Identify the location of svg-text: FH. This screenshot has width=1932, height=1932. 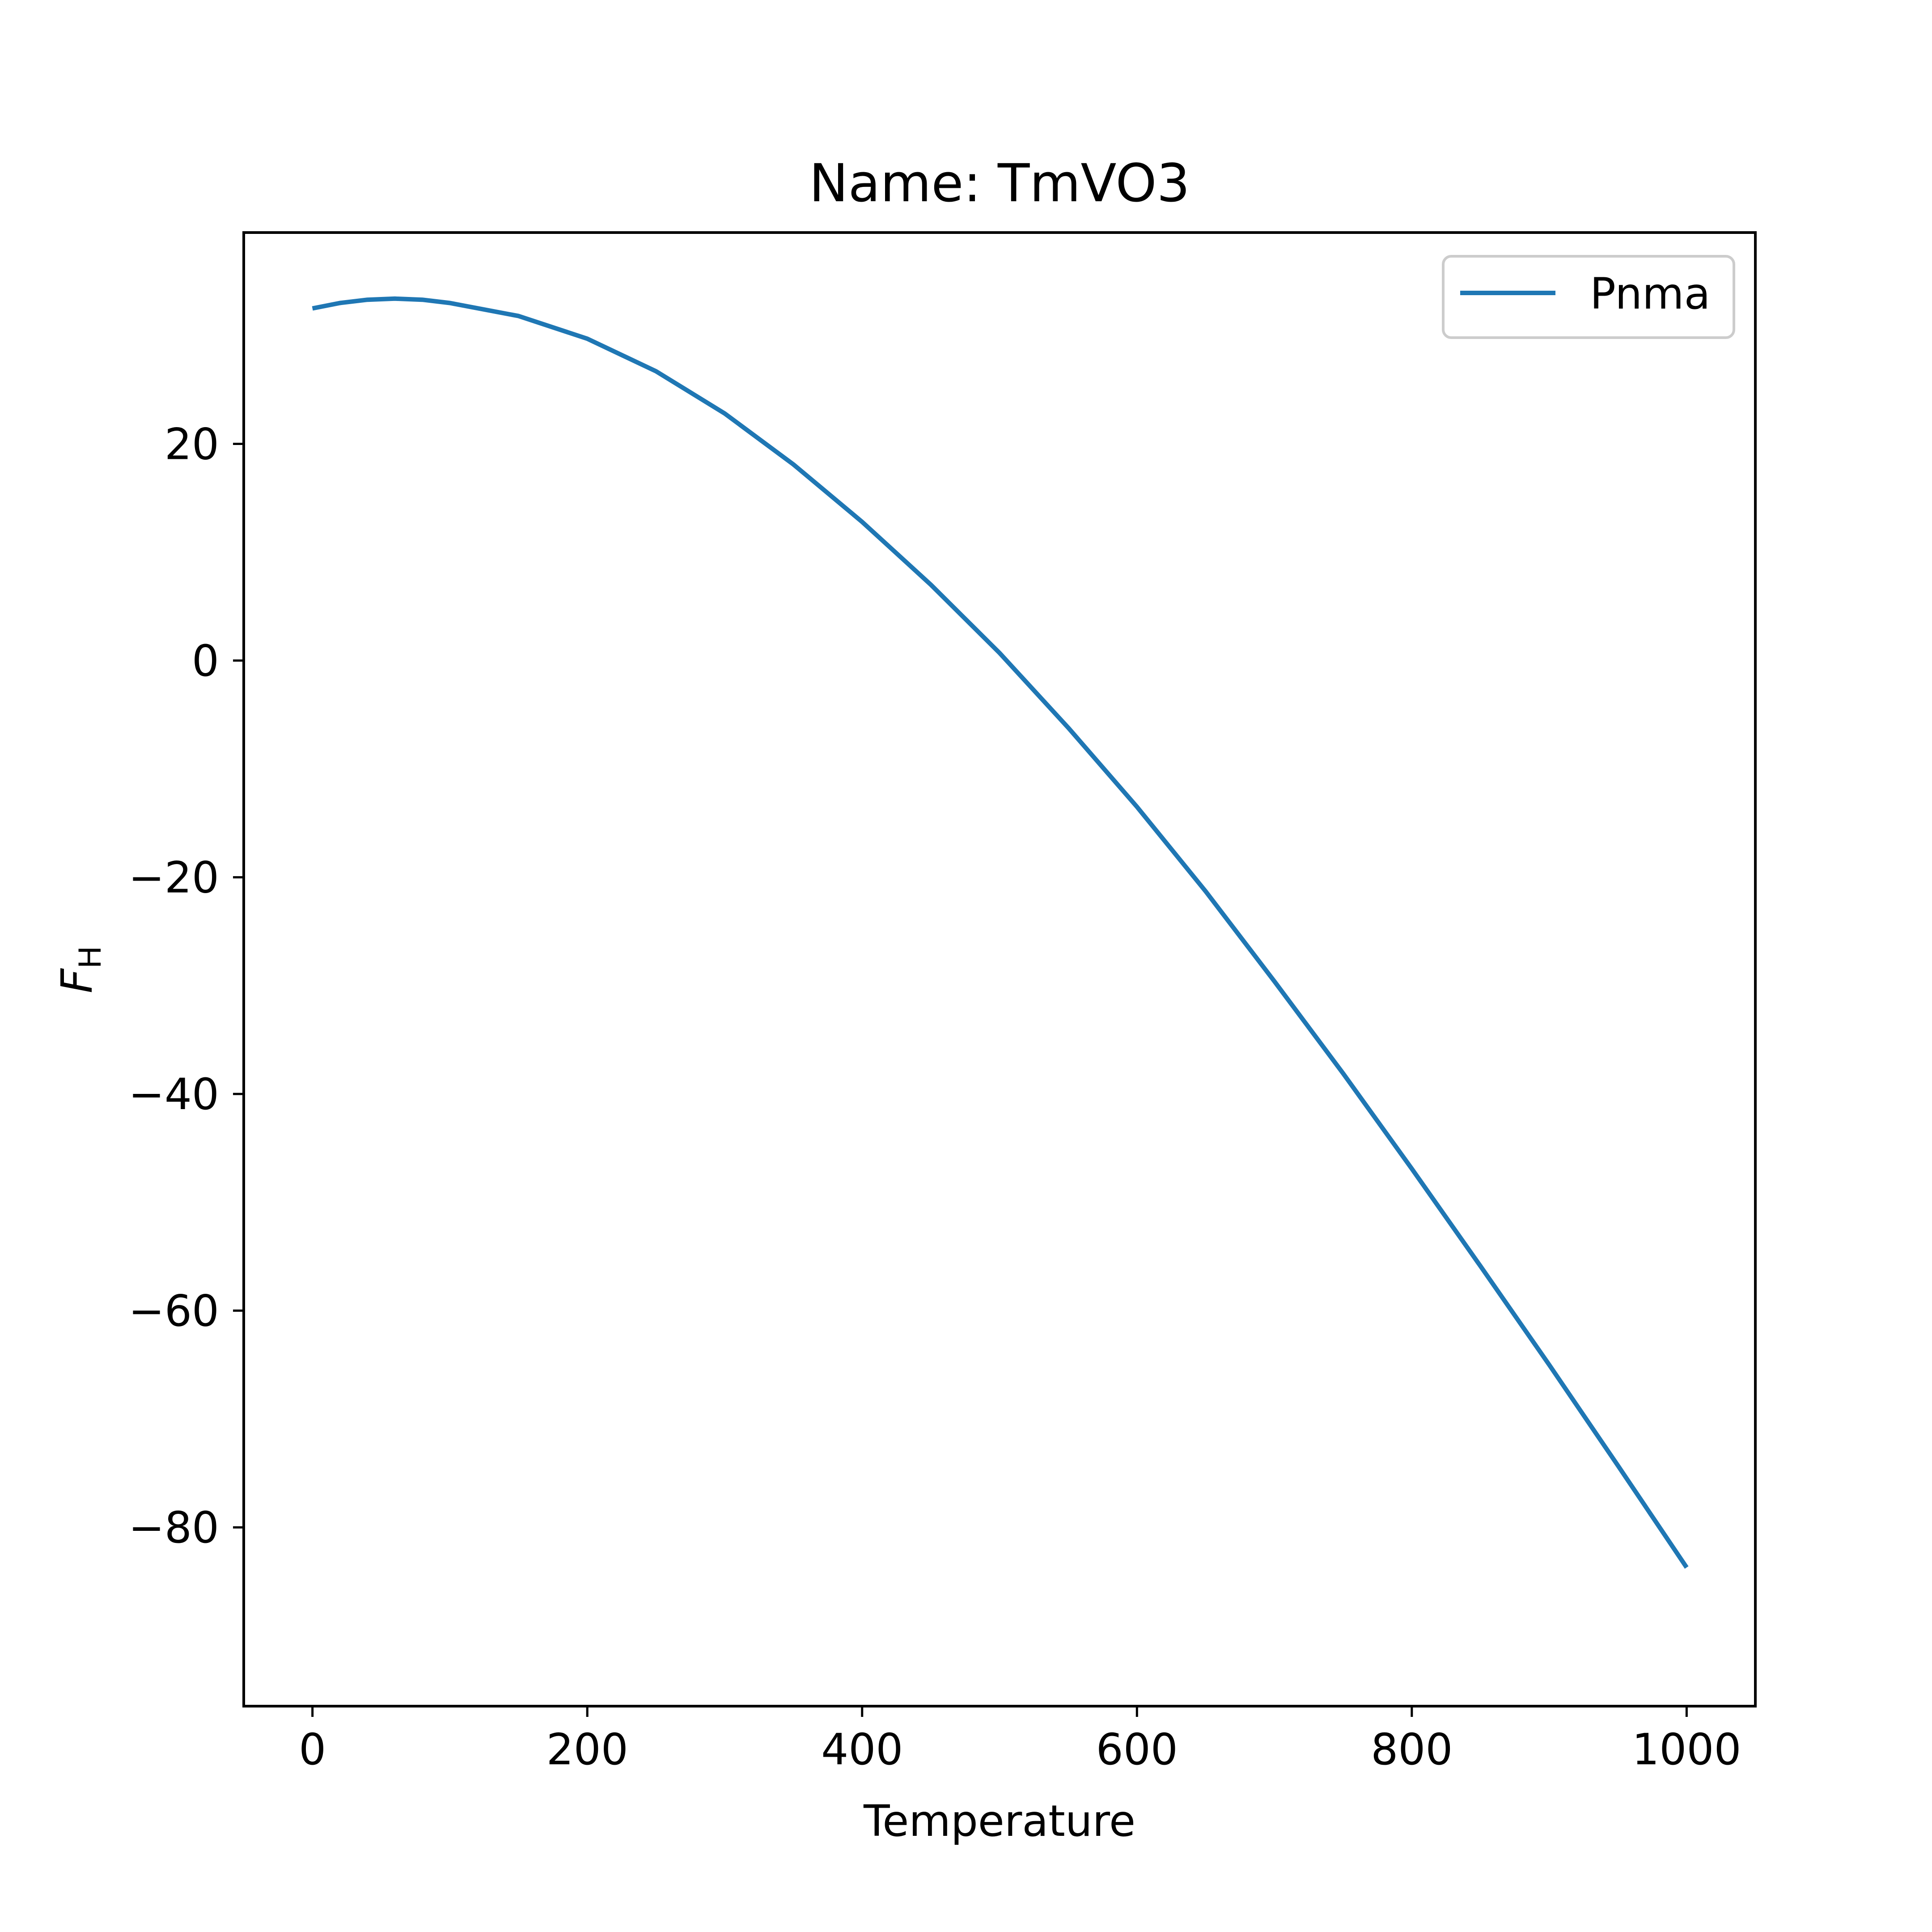
(80, 969).